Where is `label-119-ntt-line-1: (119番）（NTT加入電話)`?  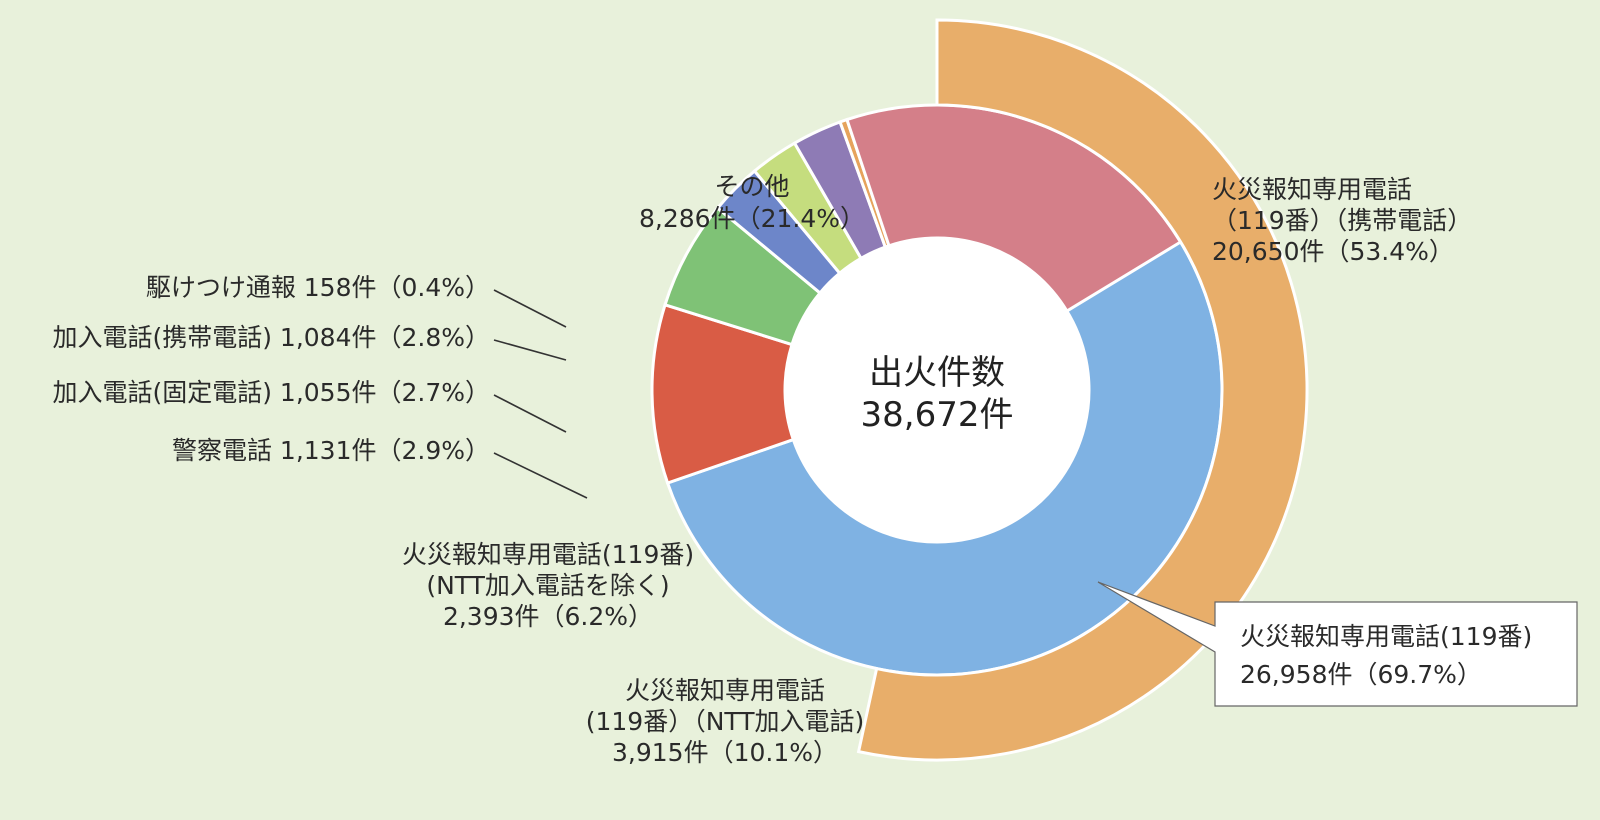 label-119-ntt-line-1: (119番）（NTT加入電話) is located at coordinates (725, 721).